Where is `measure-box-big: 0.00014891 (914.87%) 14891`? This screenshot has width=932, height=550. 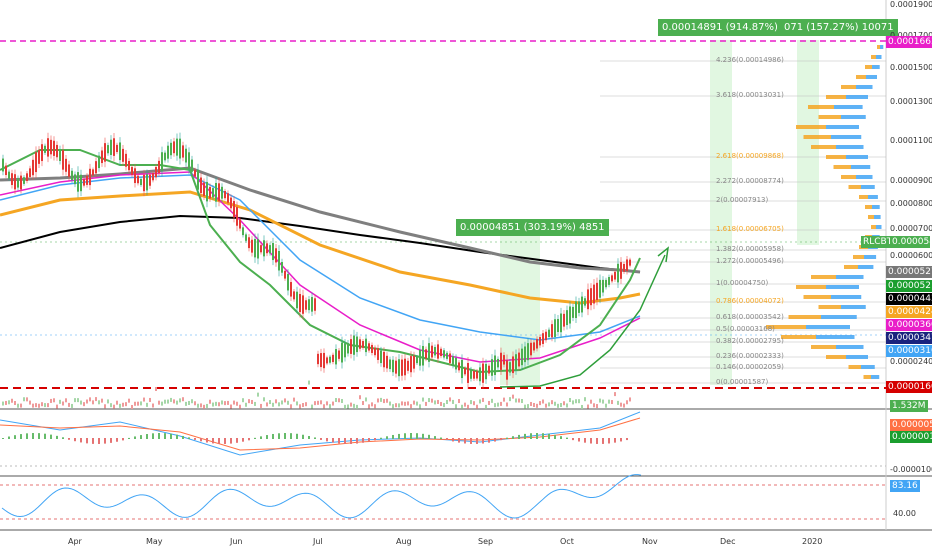
measure-box-big: 0.00014891 (914.87%) 14891 is located at coordinates (737, 27).